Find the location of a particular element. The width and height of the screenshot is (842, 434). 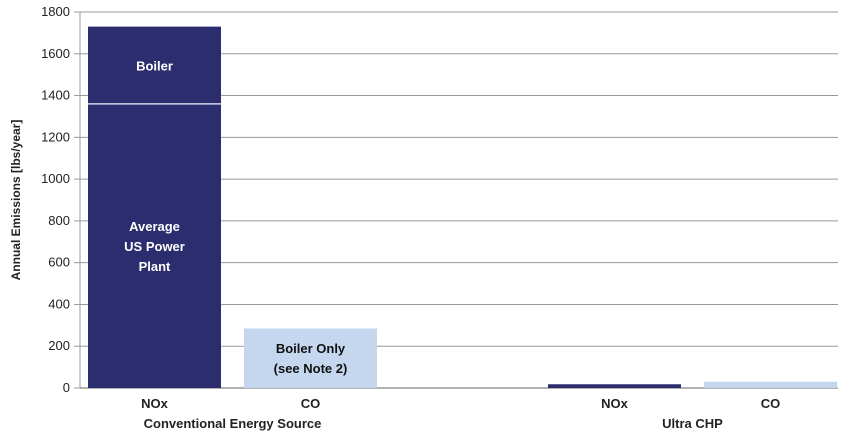

bar-segment-label: Boiler is located at coordinates (154, 65).